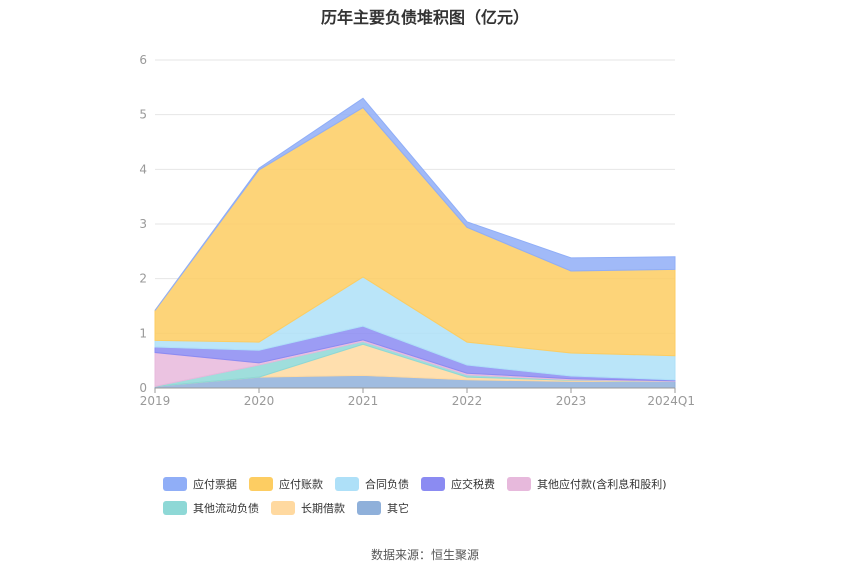 This screenshot has width=850, height=575. What do you see at coordinates (143, 279) in the screenshot?
I see `y-tick-label: 2` at bounding box center [143, 279].